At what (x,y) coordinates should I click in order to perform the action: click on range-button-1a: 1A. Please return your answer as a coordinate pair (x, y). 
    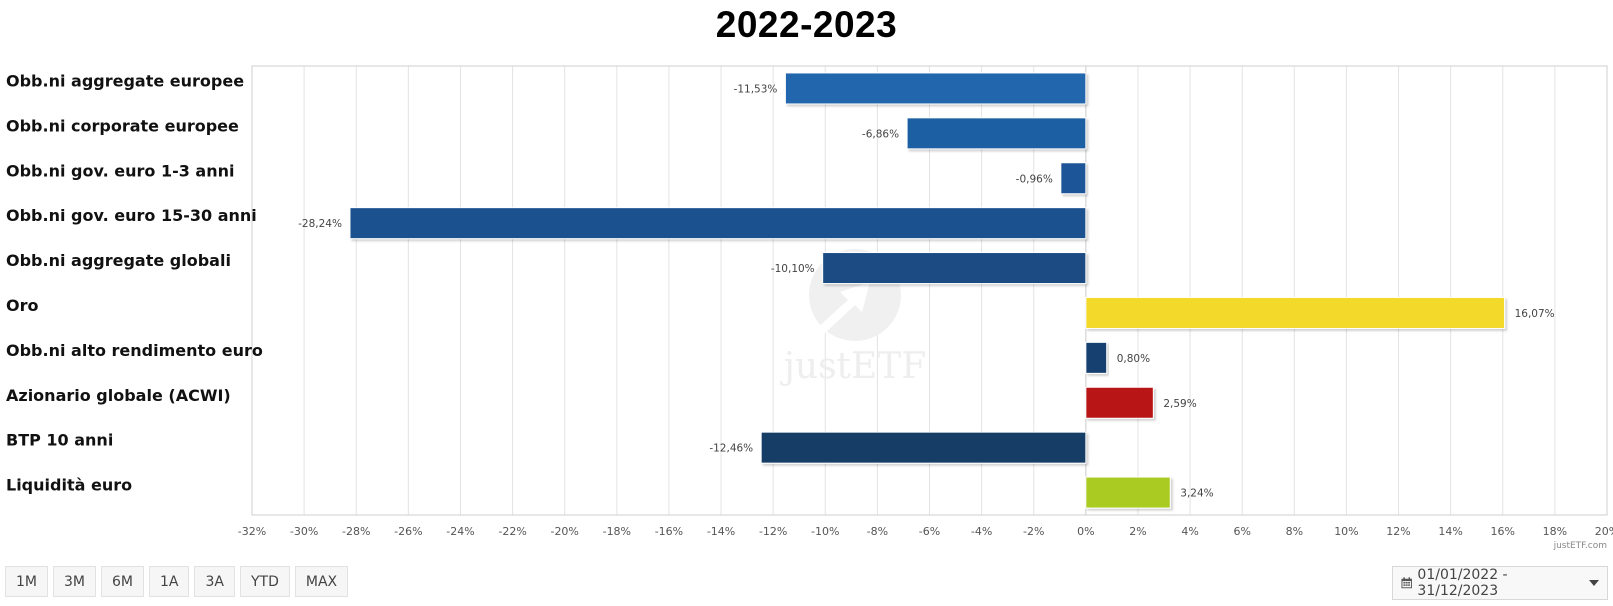
    Looking at the image, I should click on (169, 581).